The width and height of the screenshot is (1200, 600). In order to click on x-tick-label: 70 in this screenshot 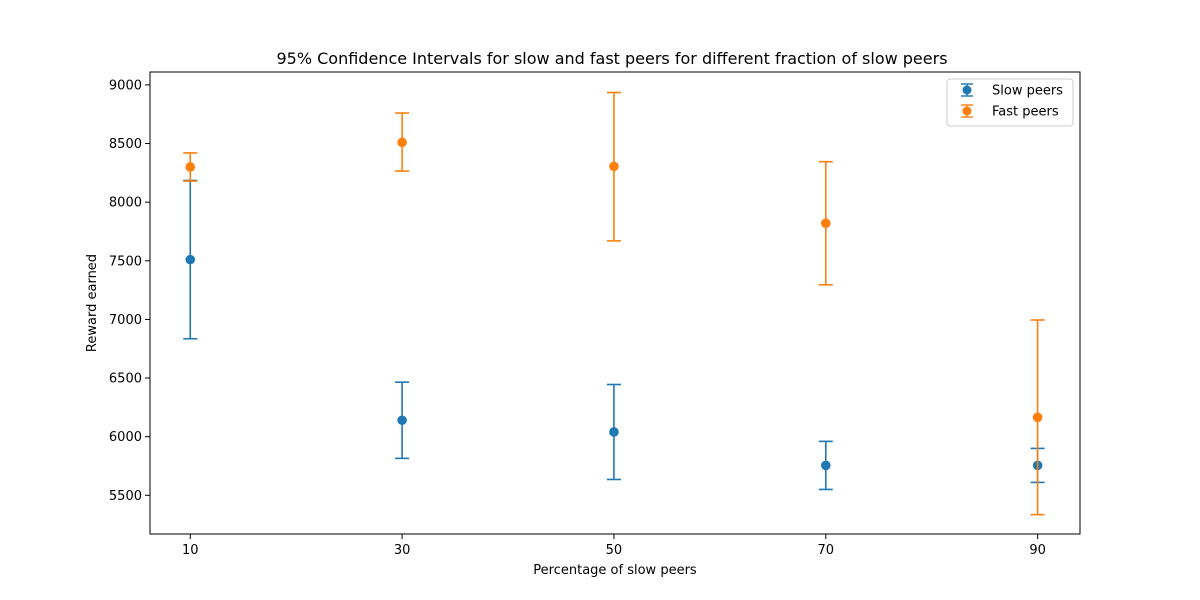, I will do `click(826, 550)`.